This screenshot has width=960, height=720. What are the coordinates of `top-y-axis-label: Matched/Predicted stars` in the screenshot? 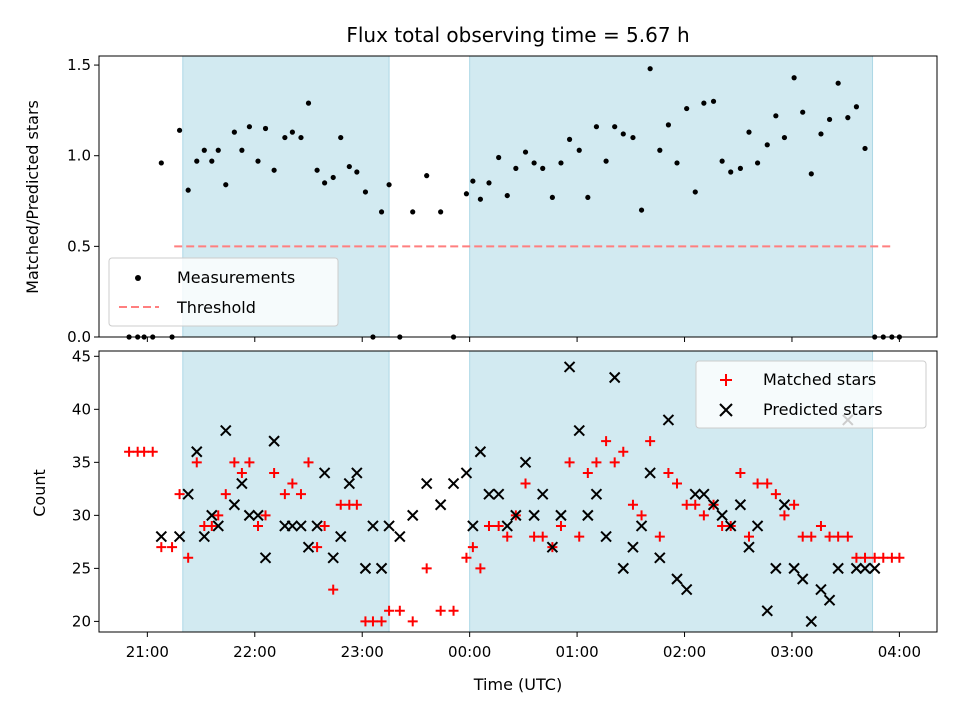 It's located at (32, 197).